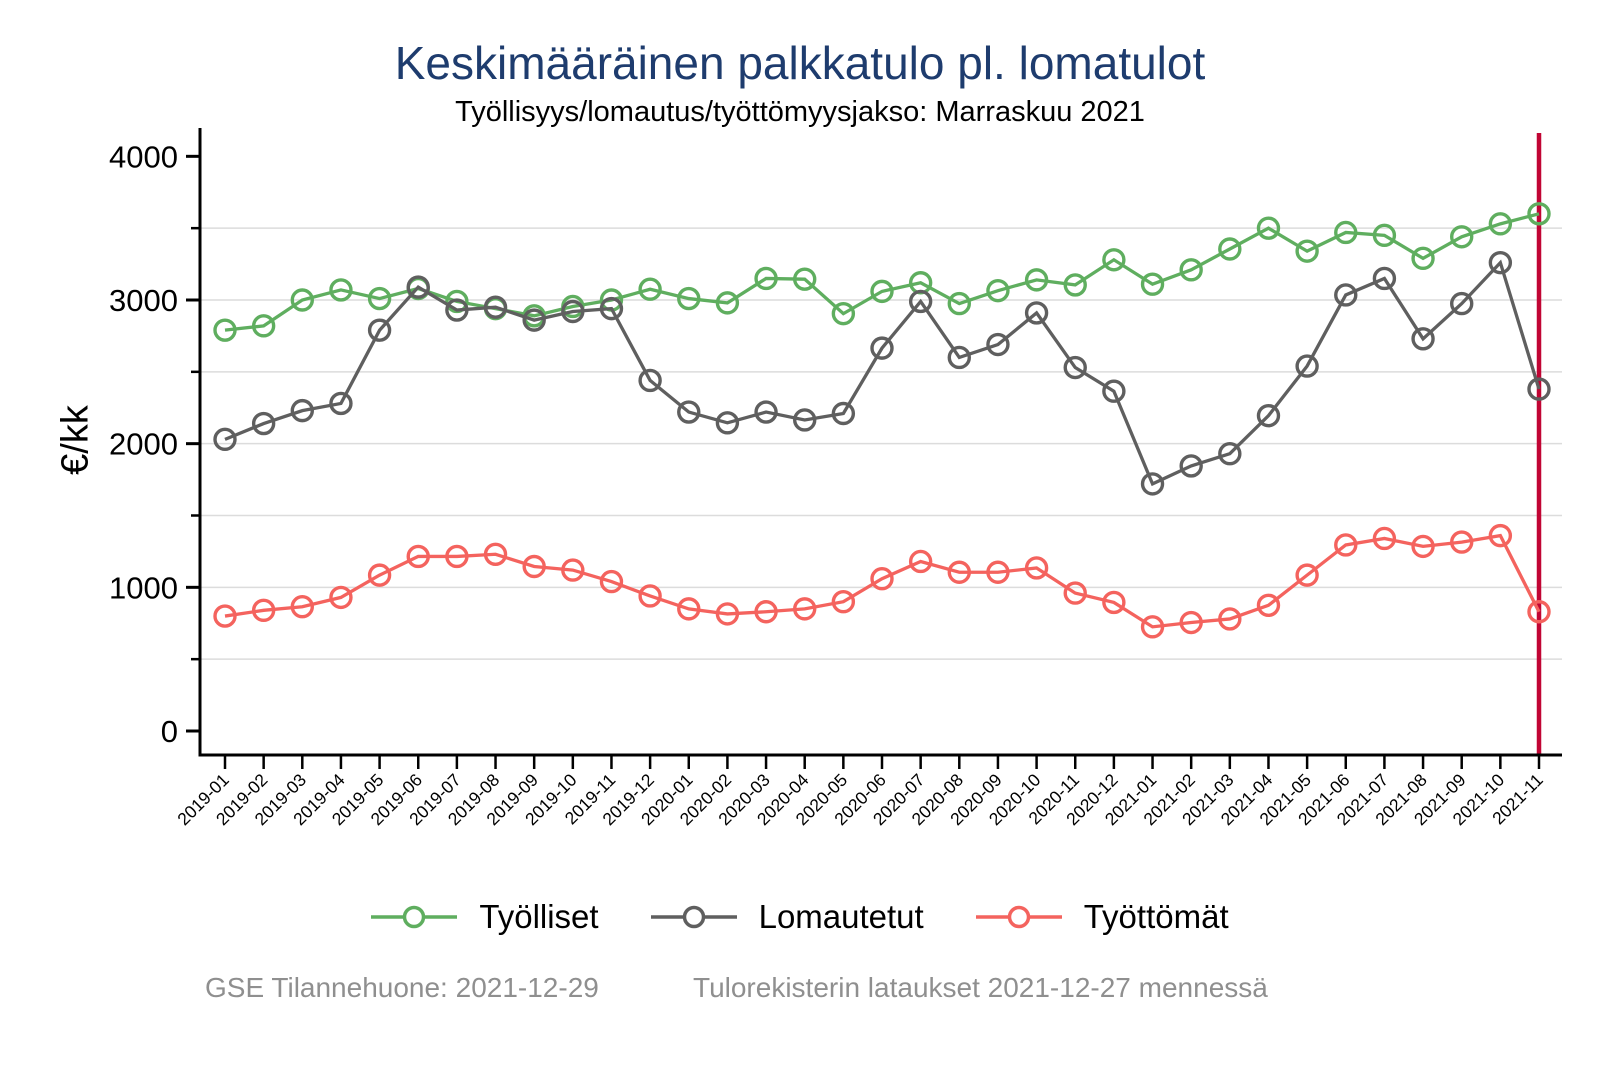 The height and width of the screenshot is (1067, 1600). I want to click on footer-note-left: GSE Tilannehuone: 2021-12-29, so click(402, 987).